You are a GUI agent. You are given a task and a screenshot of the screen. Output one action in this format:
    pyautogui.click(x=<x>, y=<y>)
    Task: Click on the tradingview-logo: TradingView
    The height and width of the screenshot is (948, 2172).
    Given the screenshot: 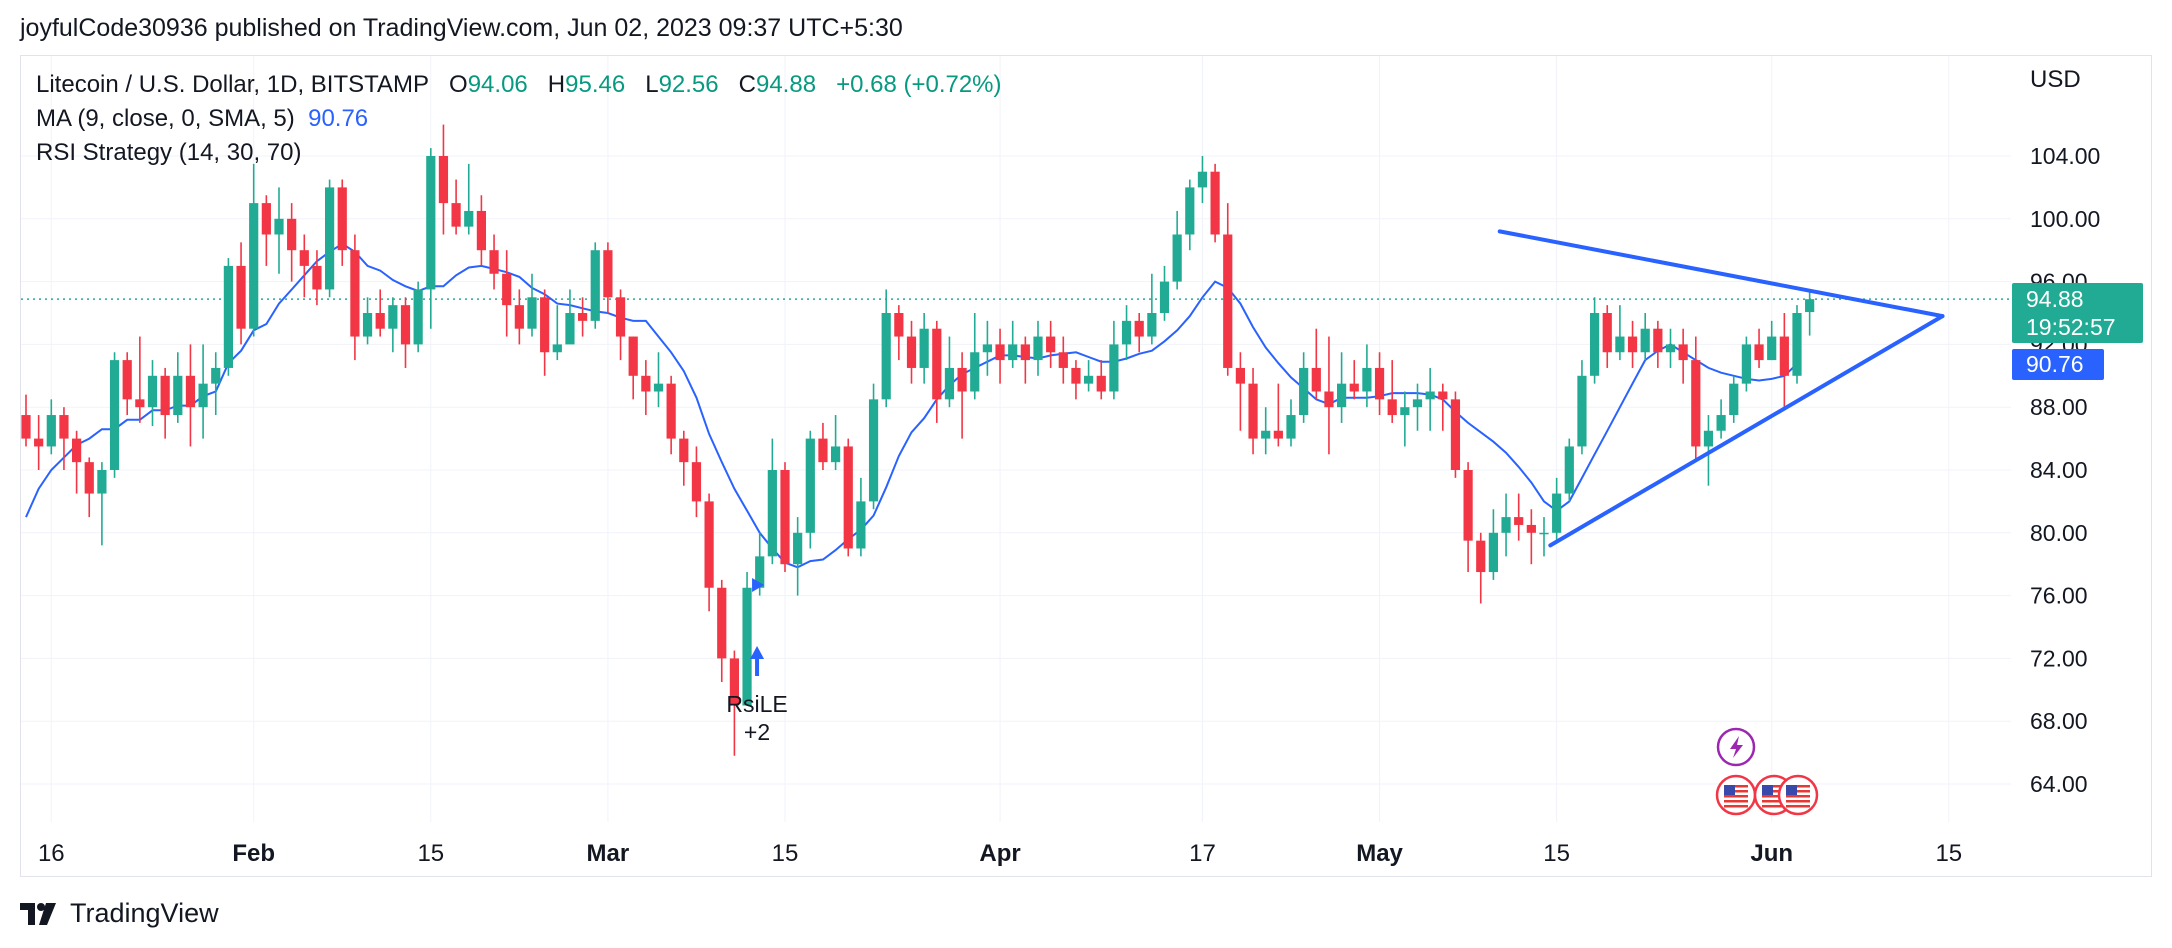 What is the action you would take?
    pyautogui.click(x=119, y=913)
    